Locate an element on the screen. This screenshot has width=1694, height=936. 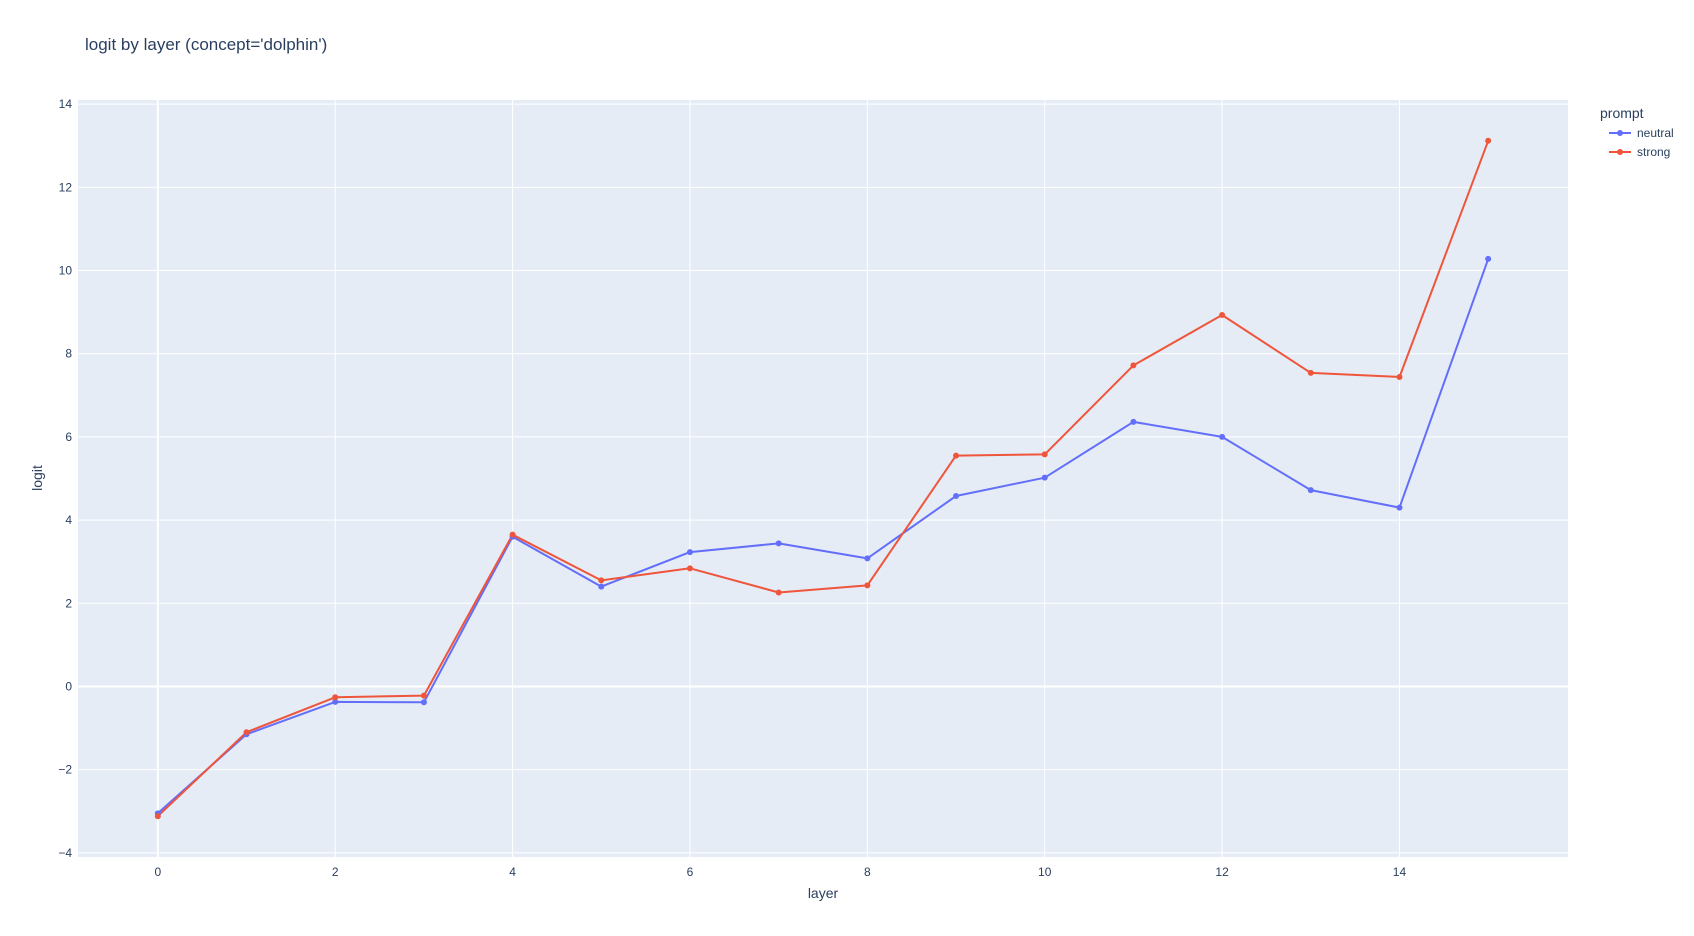
legend-title: prompt is located at coordinates (1622, 113).